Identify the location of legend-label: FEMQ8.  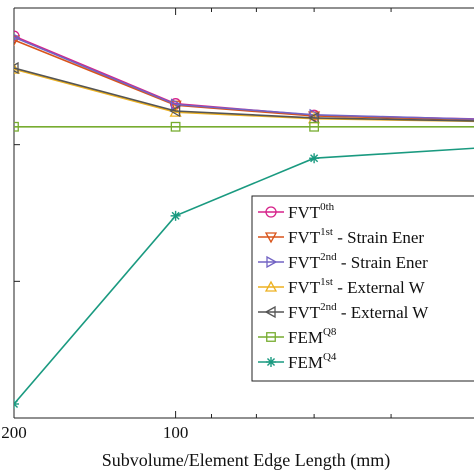
(312, 336).